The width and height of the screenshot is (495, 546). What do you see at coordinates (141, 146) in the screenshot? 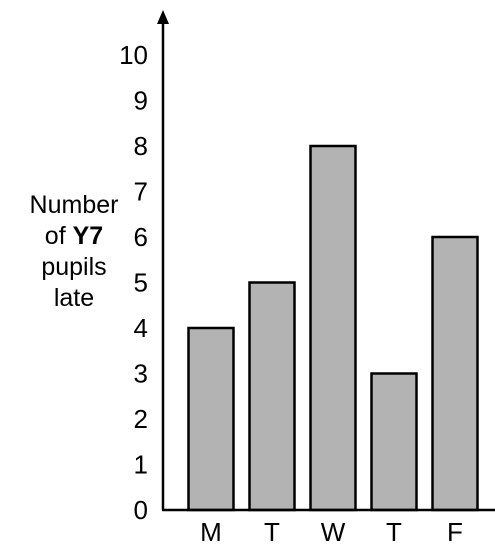
I see `y-tick-label: 8` at bounding box center [141, 146].